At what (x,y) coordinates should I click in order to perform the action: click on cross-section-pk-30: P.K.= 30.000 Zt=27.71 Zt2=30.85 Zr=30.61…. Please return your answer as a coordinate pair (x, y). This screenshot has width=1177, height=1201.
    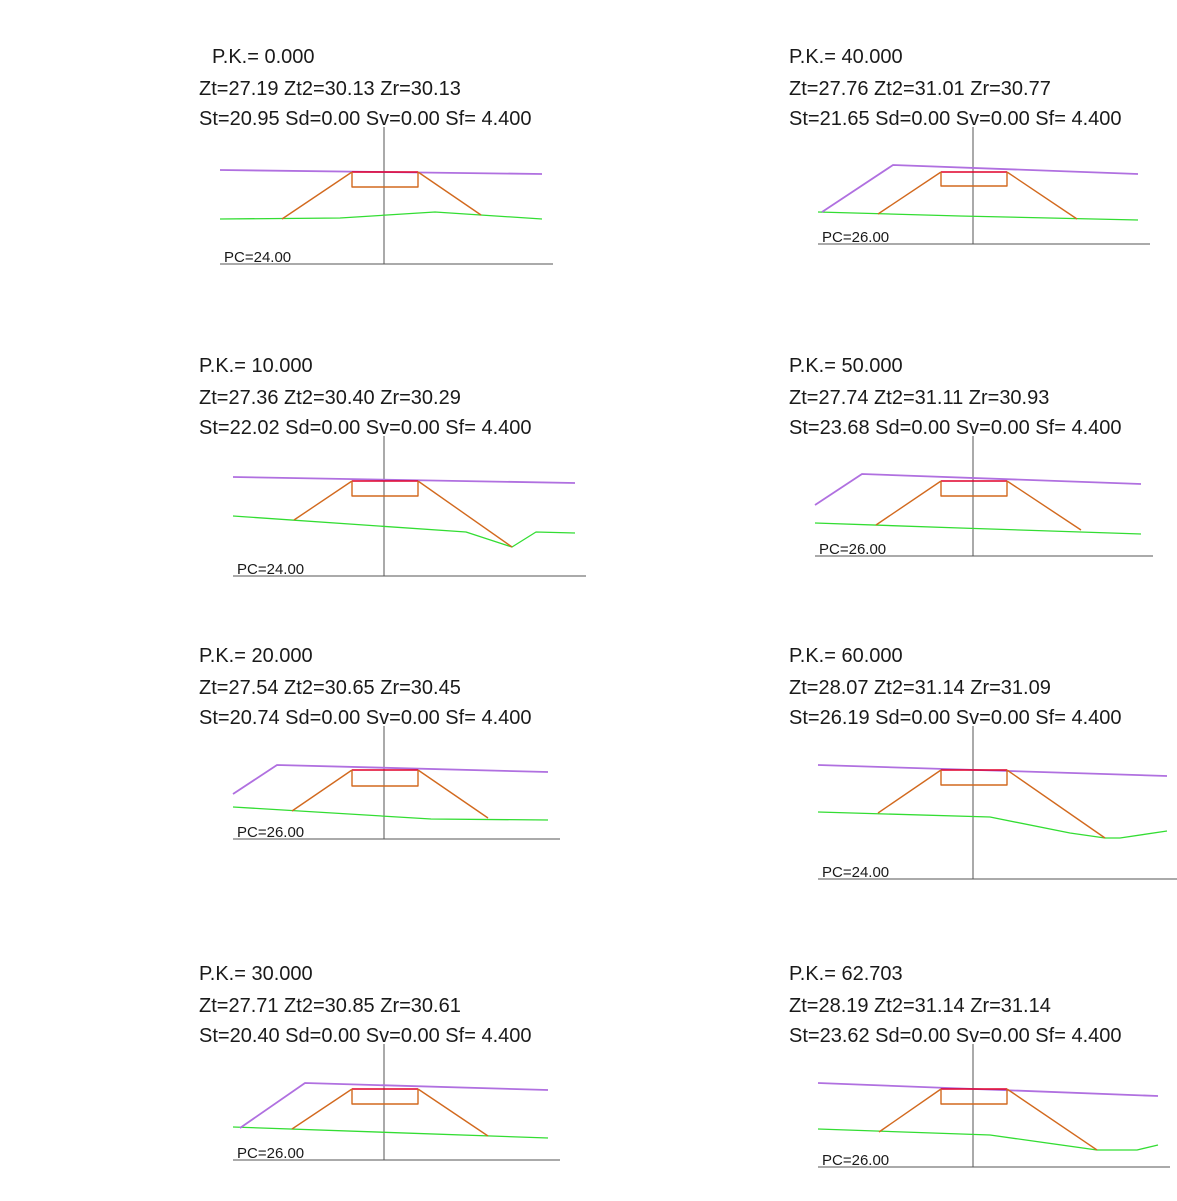
    Looking at the image, I should click on (379, 1062).